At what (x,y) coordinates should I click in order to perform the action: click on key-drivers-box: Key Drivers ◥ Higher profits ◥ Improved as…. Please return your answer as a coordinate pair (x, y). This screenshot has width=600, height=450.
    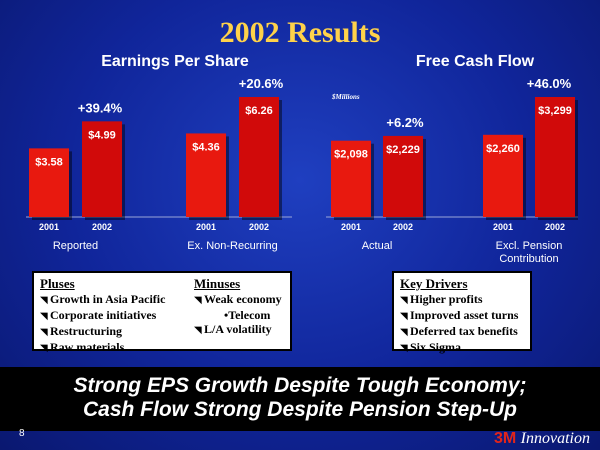
    Looking at the image, I should click on (462, 312).